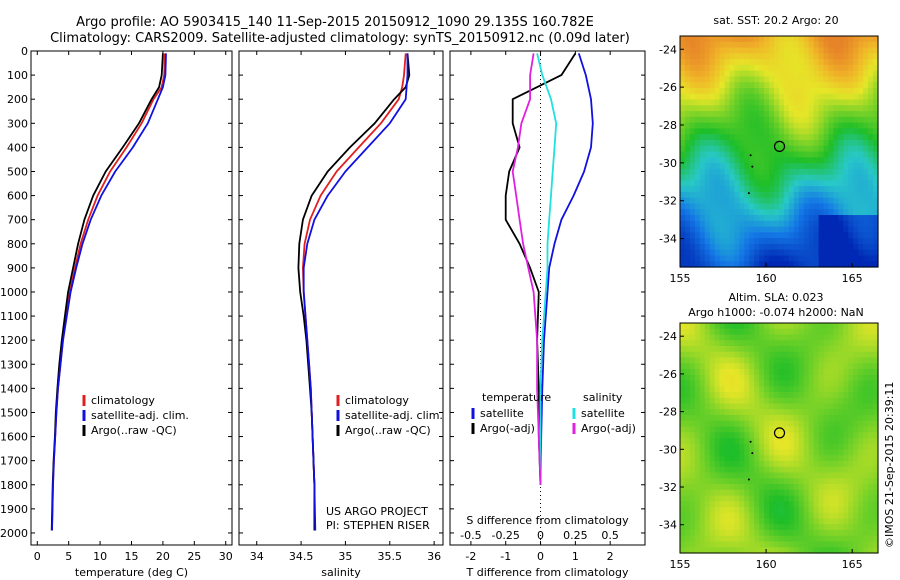  I want to click on y-tick-label: -30, so click(668, 163).